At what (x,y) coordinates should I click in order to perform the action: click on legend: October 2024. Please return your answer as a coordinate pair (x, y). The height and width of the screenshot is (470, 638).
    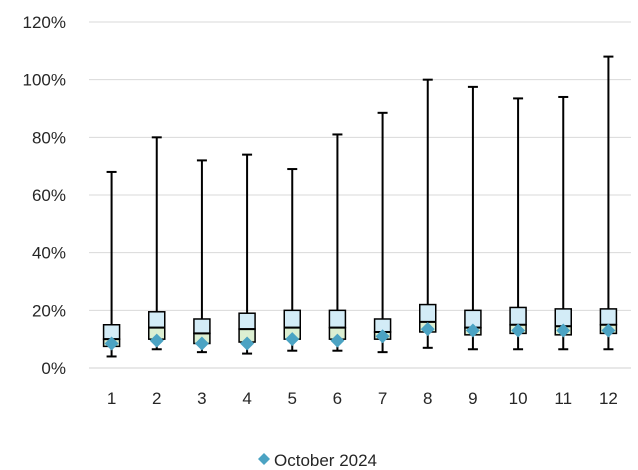
    Looking at the image, I should click on (317, 460).